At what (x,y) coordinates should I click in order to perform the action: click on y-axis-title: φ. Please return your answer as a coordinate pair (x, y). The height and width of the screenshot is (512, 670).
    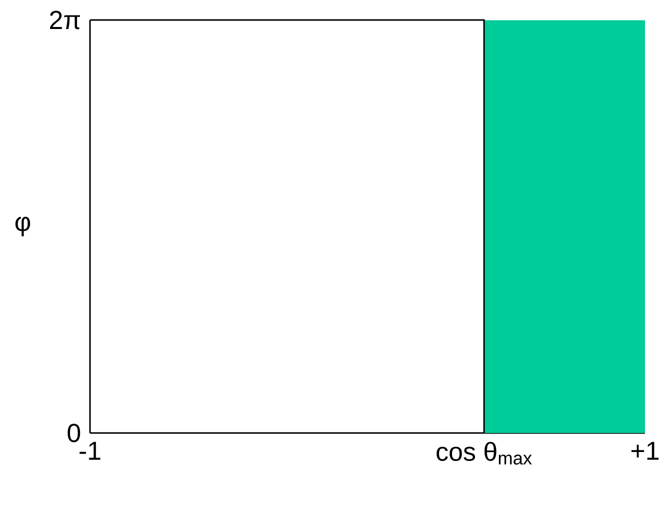
    Looking at the image, I should click on (22, 226).